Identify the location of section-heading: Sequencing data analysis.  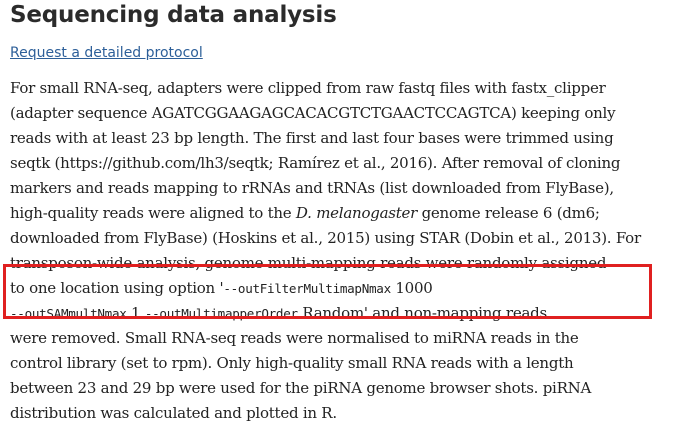
(173, 15).